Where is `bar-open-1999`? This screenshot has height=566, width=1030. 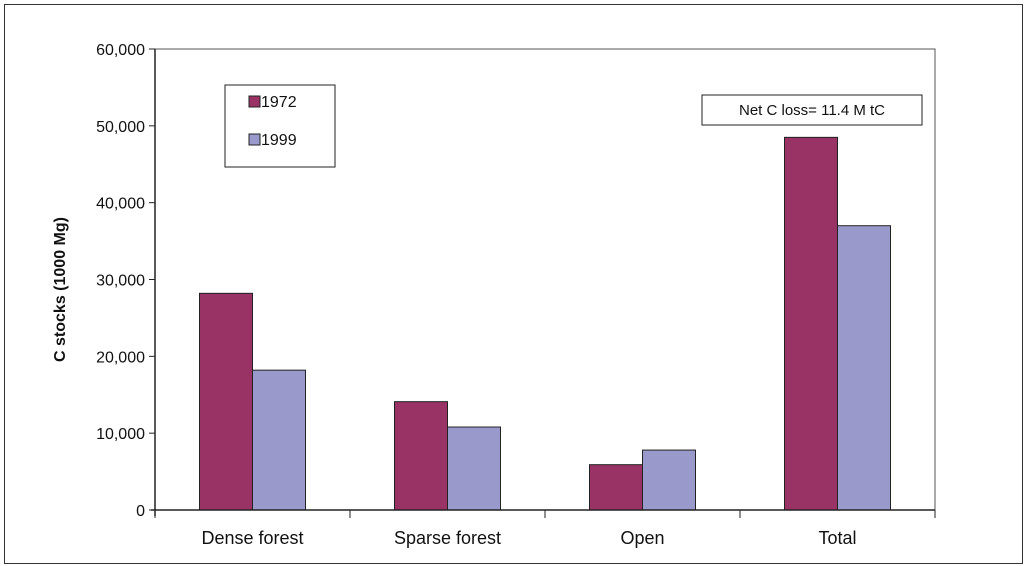 bar-open-1999 is located at coordinates (669, 480).